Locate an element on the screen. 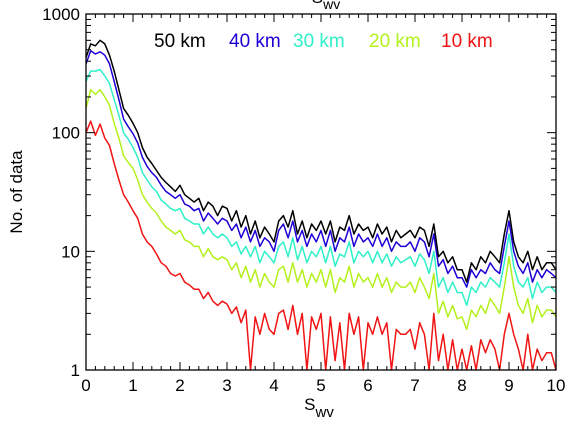  y-tick-label: 1000 is located at coordinates (61, 14).